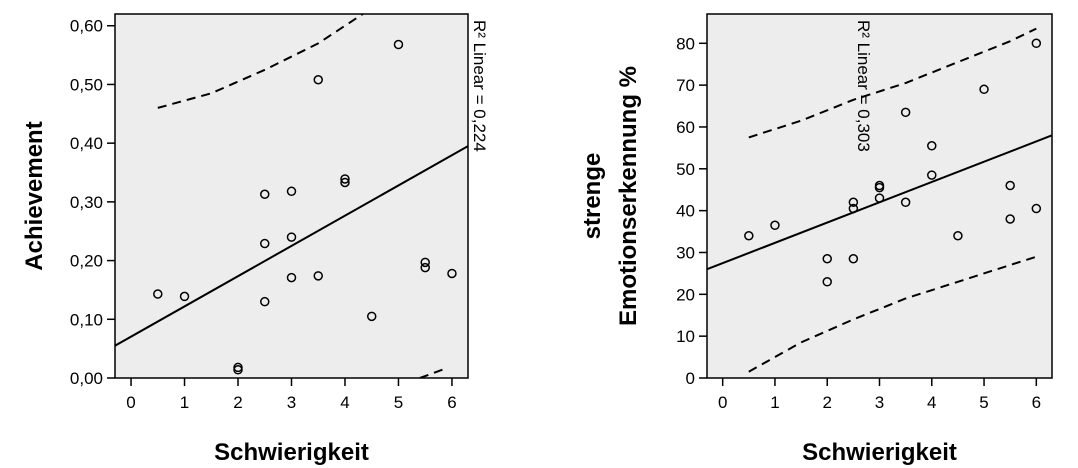 The width and height of the screenshot is (1078, 468). What do you see at coordinates (86, 26) in the screenshot?
I see `y-tick-label: 0,60` at bounding box center [86, 26].